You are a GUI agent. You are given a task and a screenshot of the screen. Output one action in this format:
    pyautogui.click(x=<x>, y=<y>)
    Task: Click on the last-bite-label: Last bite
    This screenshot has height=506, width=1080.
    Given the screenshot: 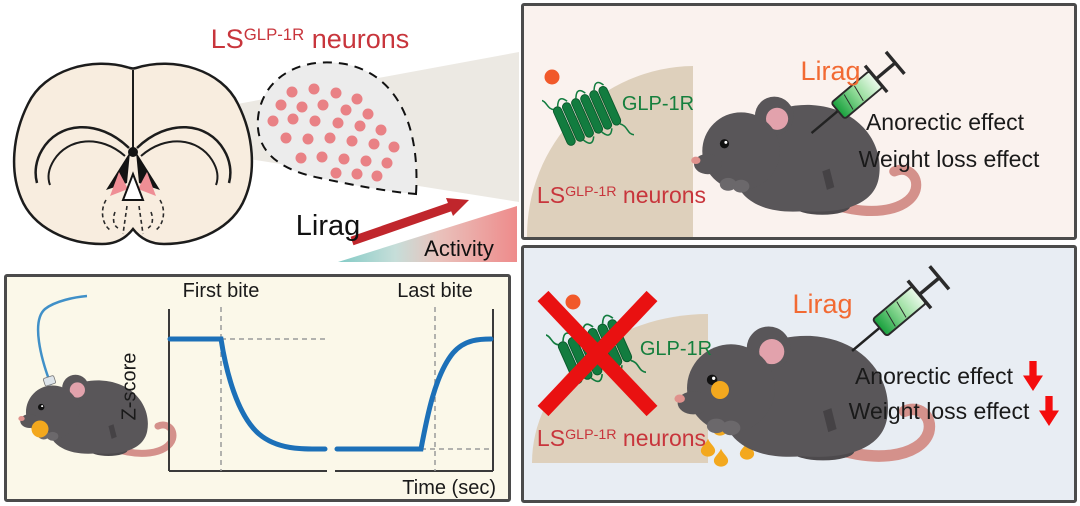 What is the action you would take?
    pyautogui.click(x=435, y=291)
    